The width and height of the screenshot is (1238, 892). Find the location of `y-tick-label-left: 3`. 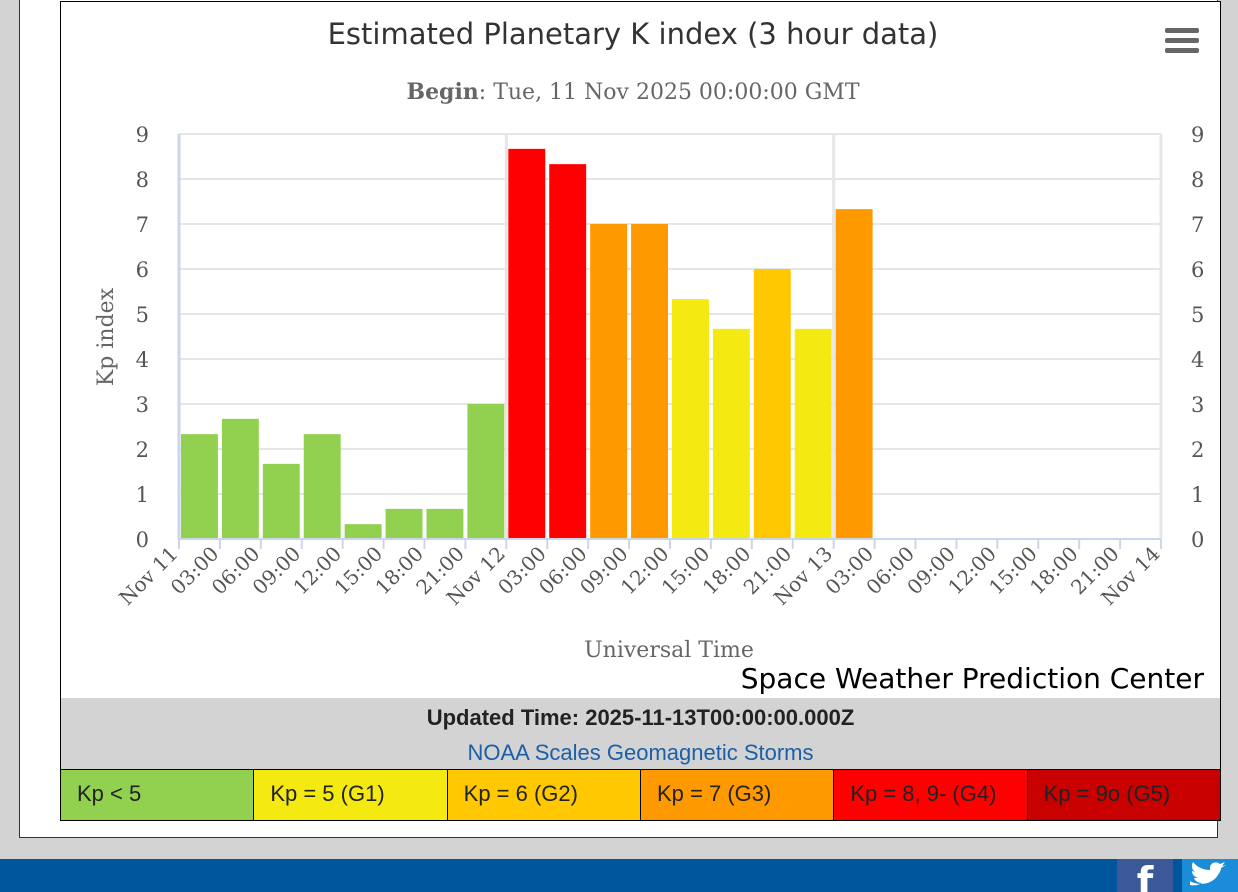

y-tick-label-left: 3 is located at coordinates (142, 405).